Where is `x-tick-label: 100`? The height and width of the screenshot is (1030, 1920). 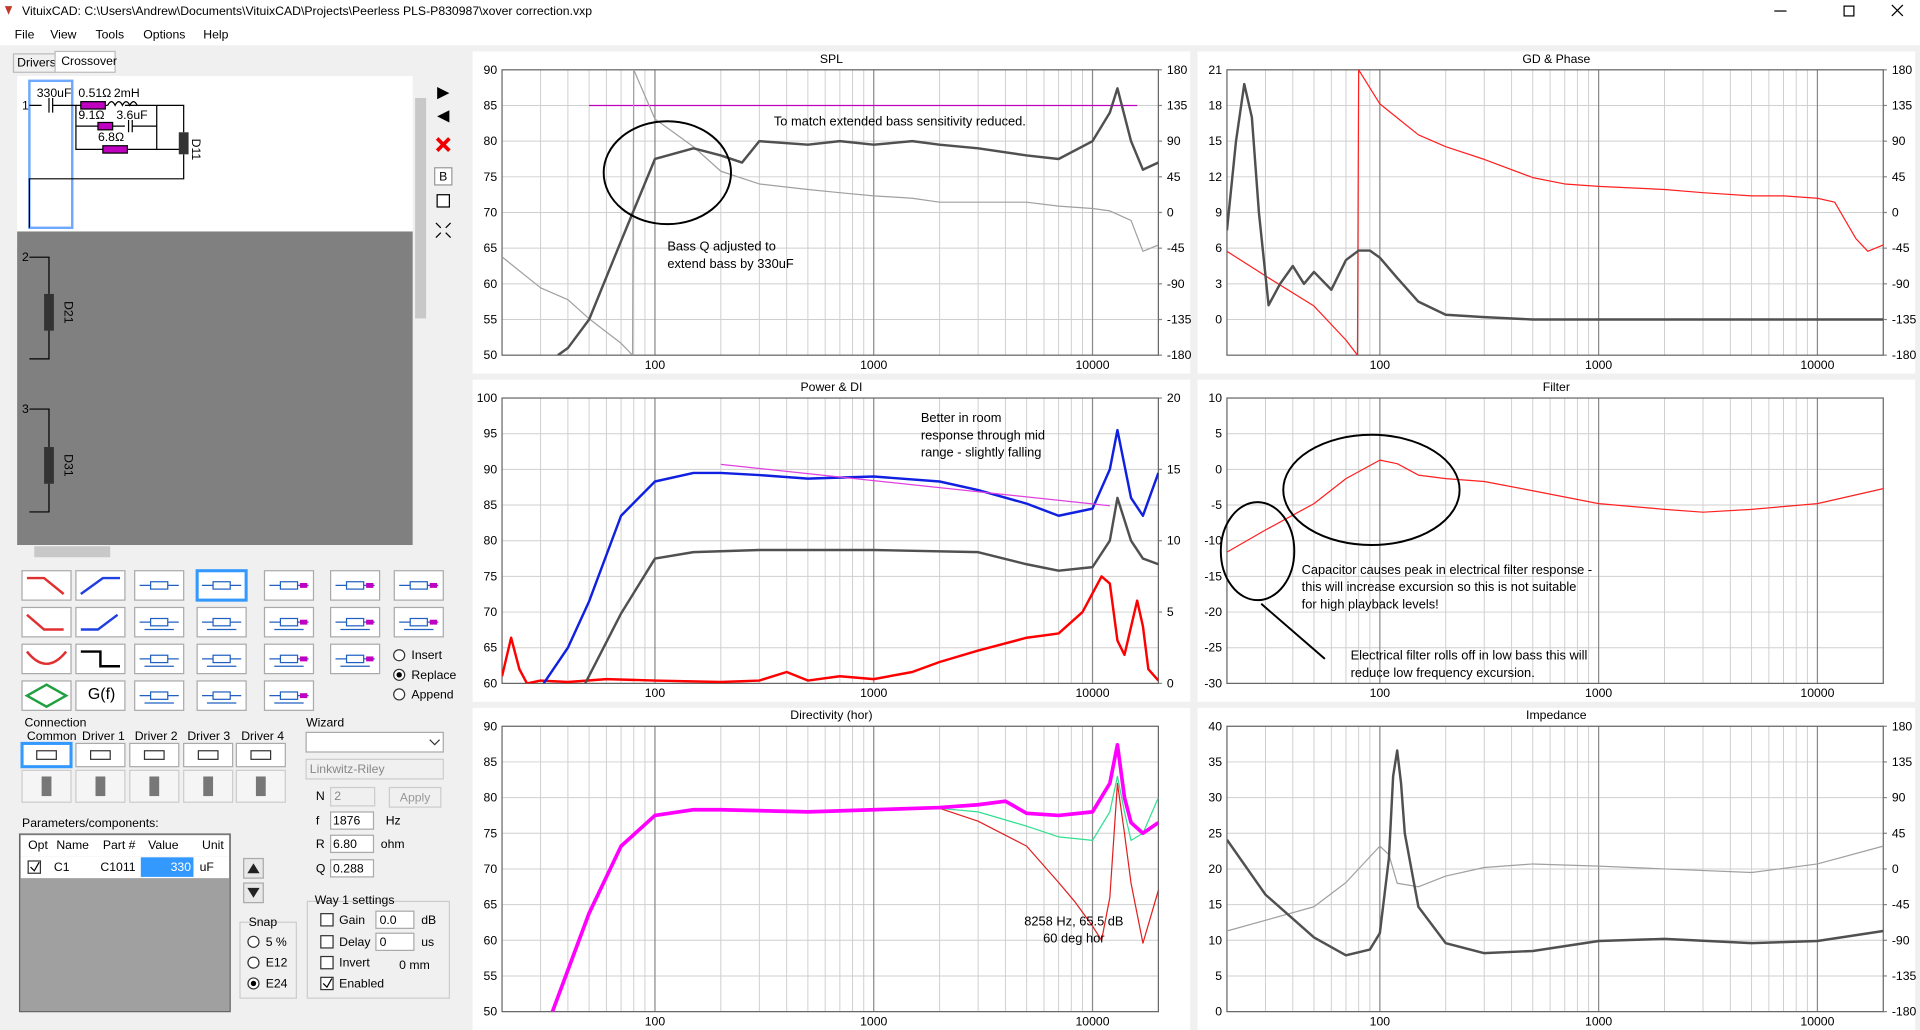
x-tick-label: 100 is located at coordinates (1380, 365).